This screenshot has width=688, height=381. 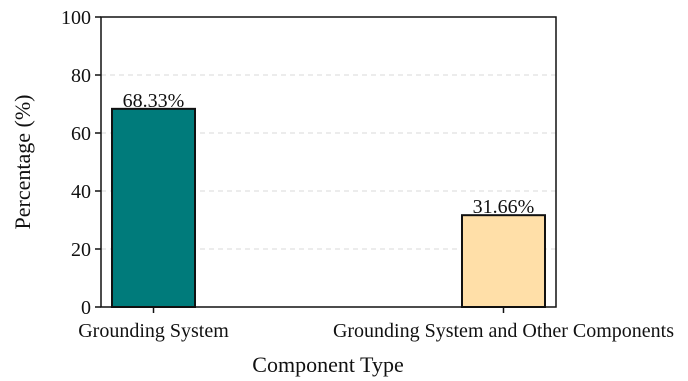 I want to click on data-label: 68.33%, so click(x=154, y=101).